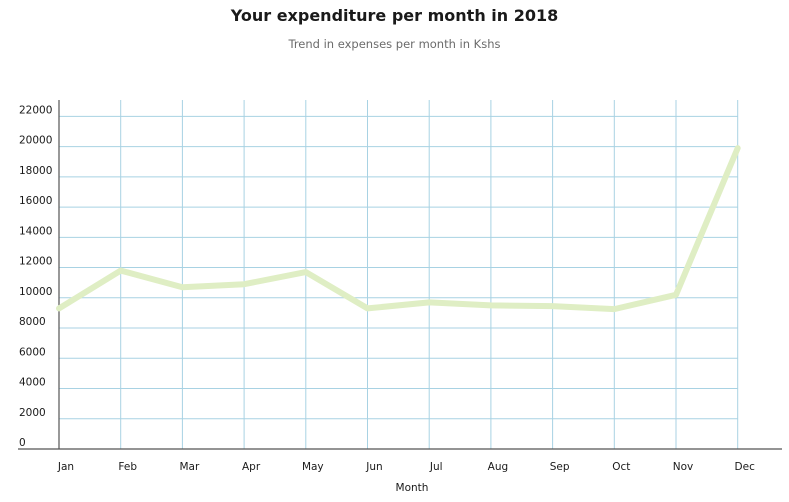 The image size is (789, 502). What do you see at coordinates (498, 467) in the screenshot?
I see `x-tick-label: Aug` at bounding box center [498, 467].